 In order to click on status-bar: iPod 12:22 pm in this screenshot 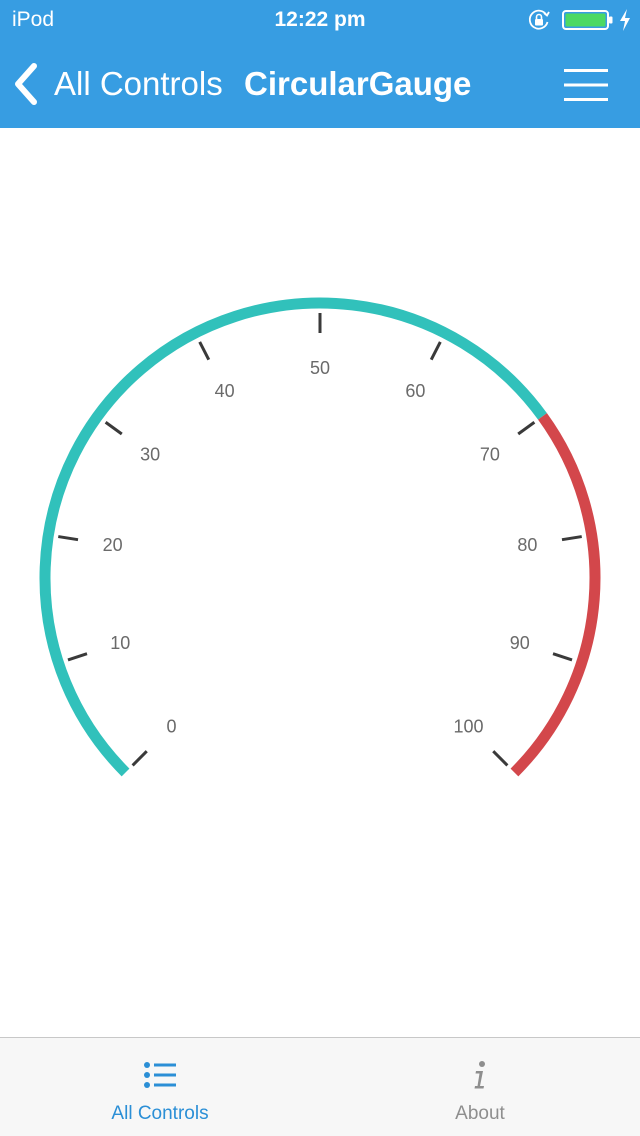, I will do `click(320, 20)`.